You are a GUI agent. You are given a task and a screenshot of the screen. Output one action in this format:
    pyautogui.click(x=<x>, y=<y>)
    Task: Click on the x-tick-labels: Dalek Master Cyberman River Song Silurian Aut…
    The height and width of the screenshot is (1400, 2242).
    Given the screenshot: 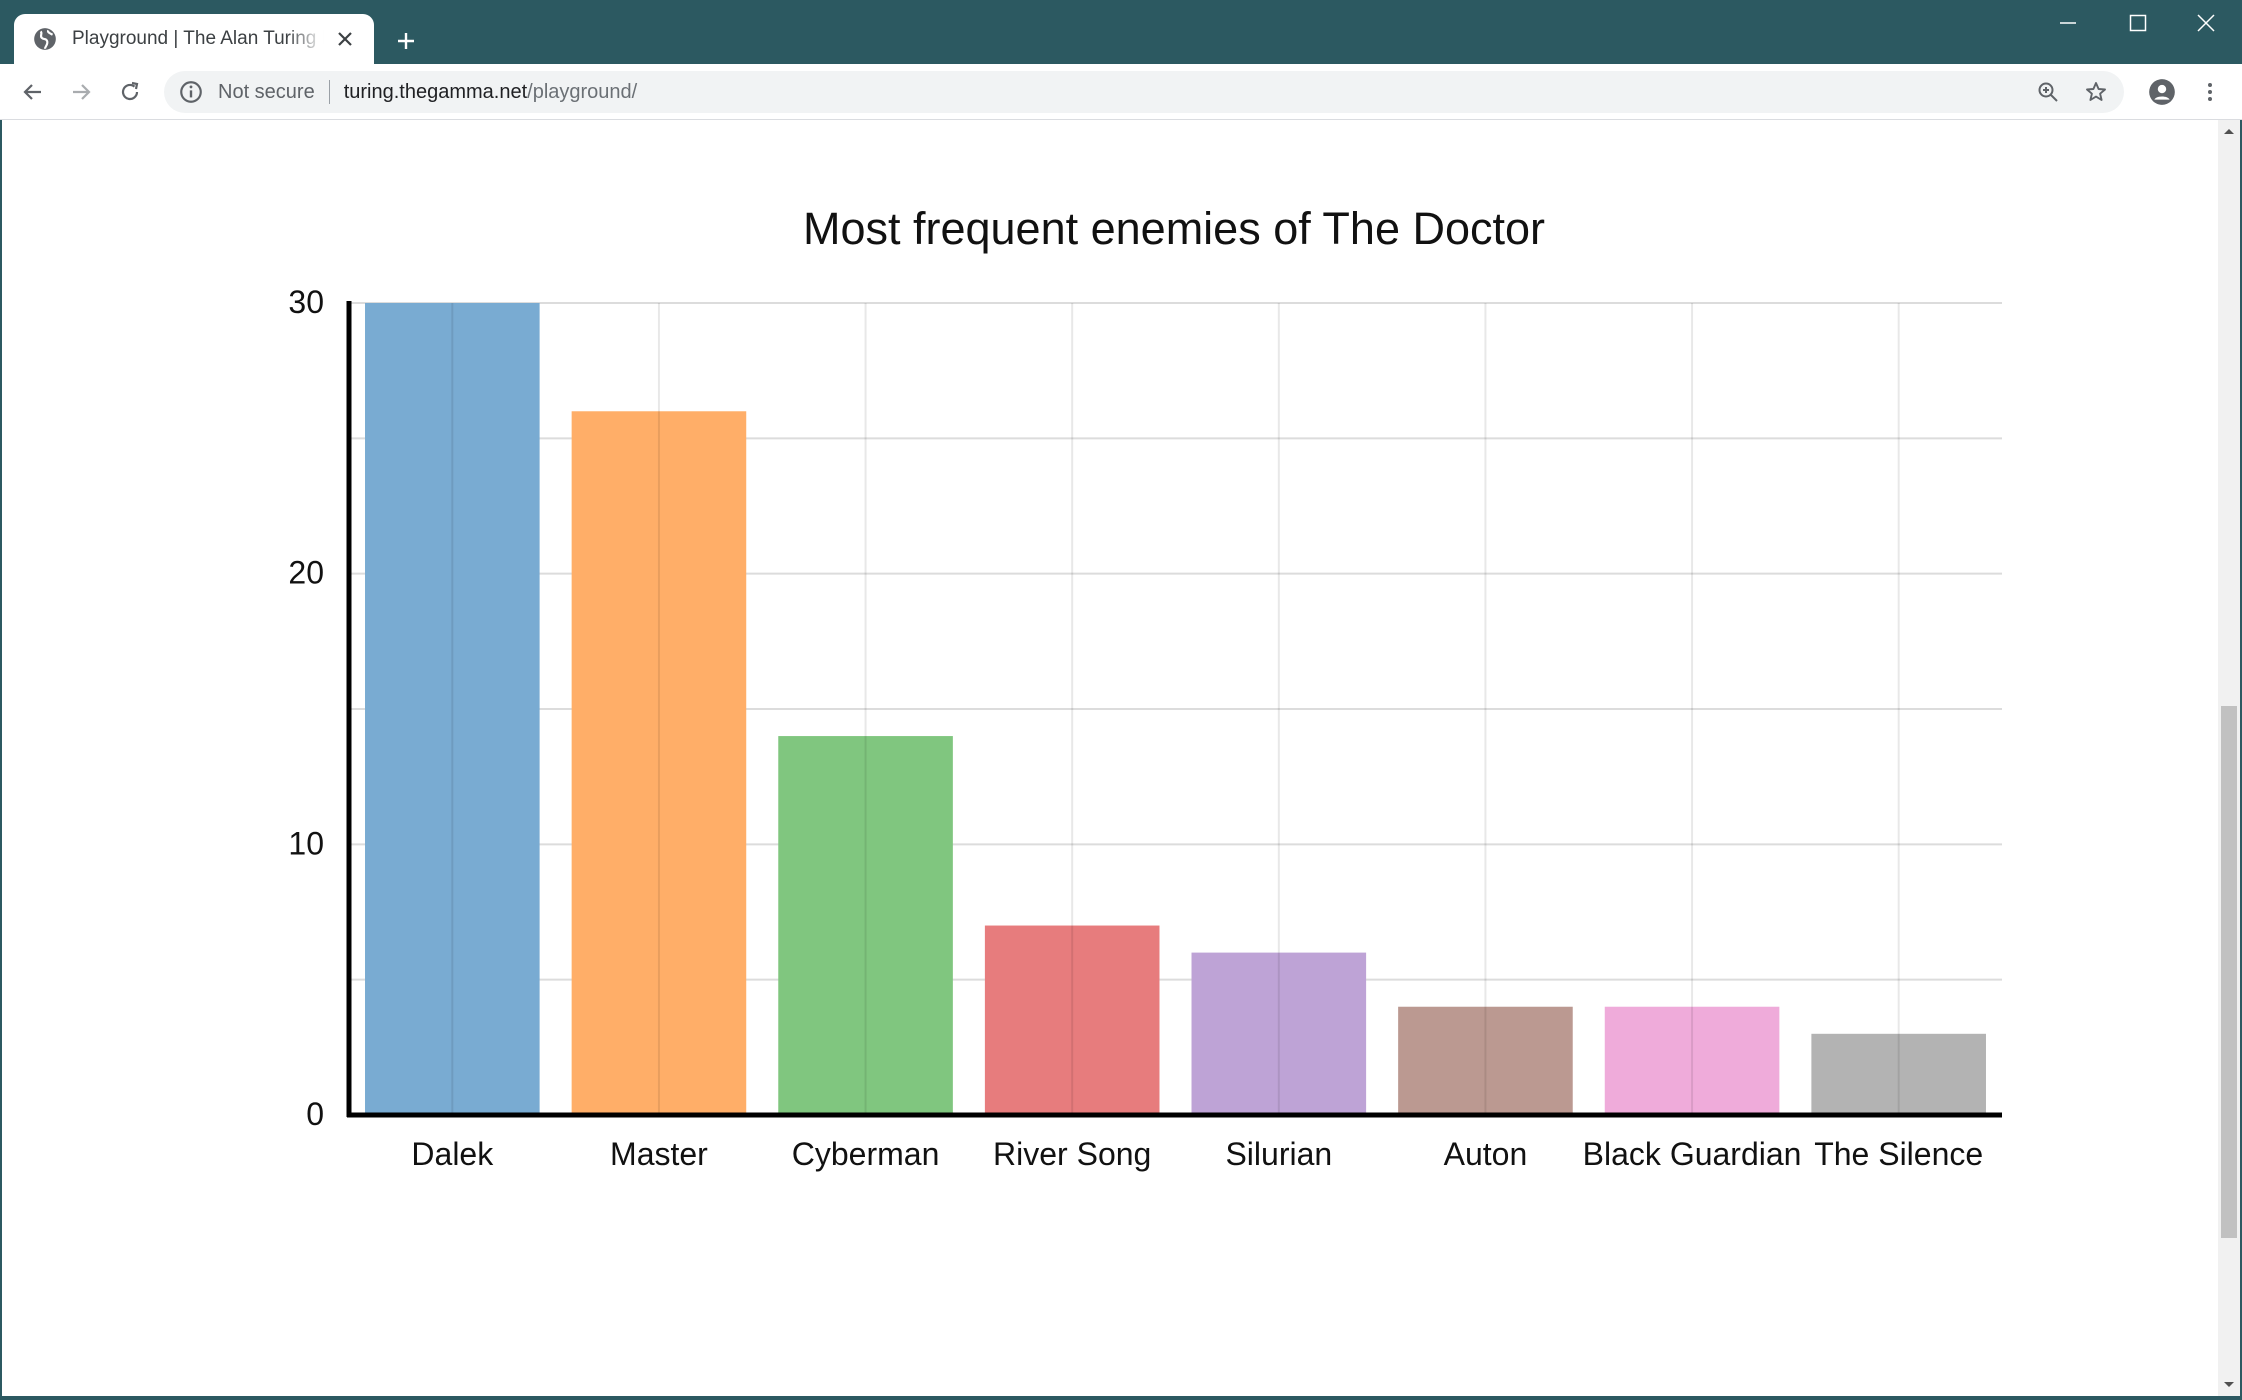 What is the action you would take?
    pyautogui.click(x=1197, y=1154)
    